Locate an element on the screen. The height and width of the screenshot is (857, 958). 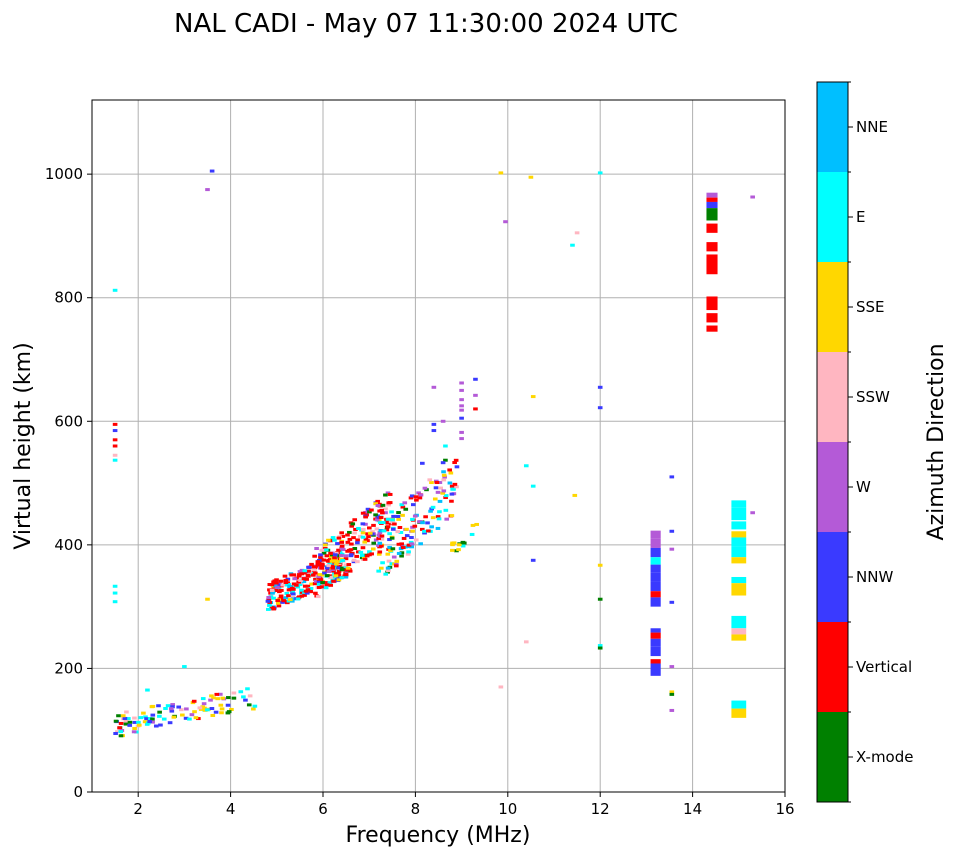
colorbar-label: E is located at coordinates (860, 217).